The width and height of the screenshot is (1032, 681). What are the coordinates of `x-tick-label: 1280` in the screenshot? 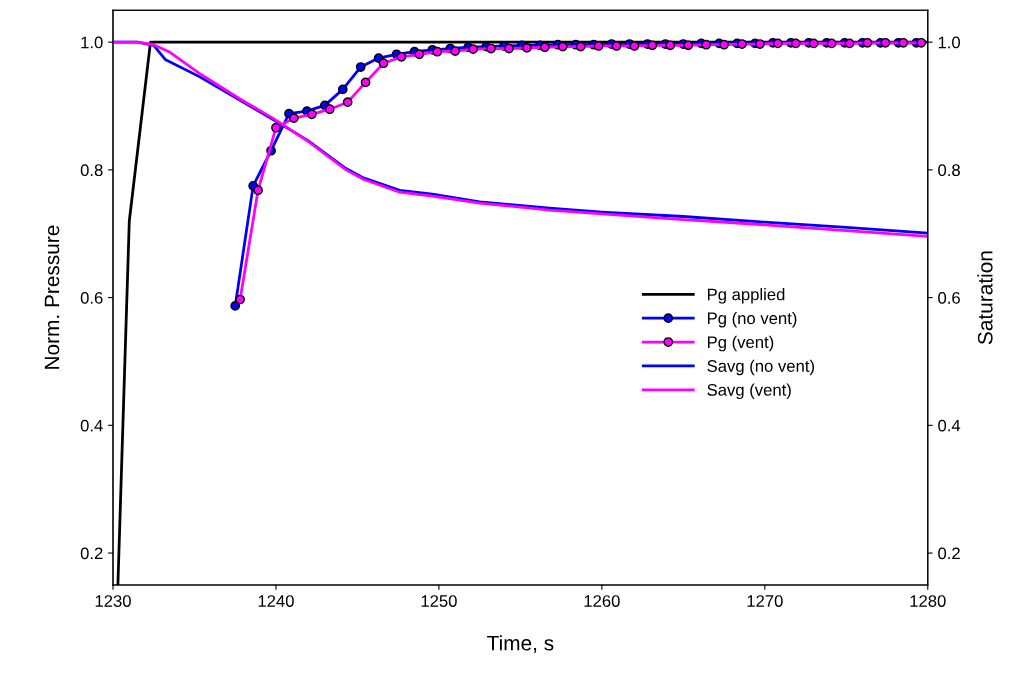 It's located at (928, 601).